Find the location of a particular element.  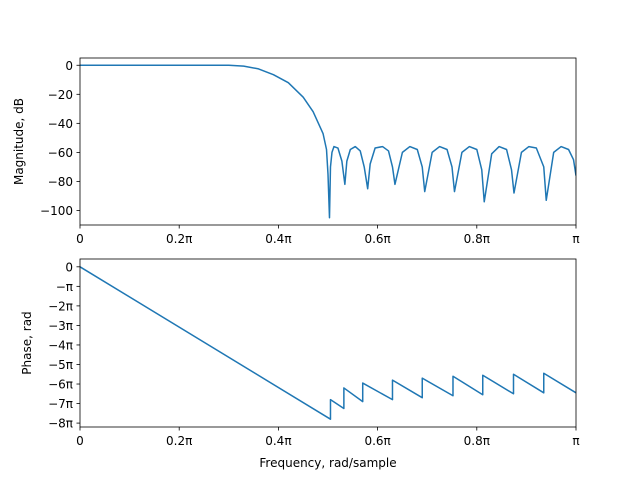

phase-xlabel: Frequency, rad/sample is located at coordinates (327, 463).